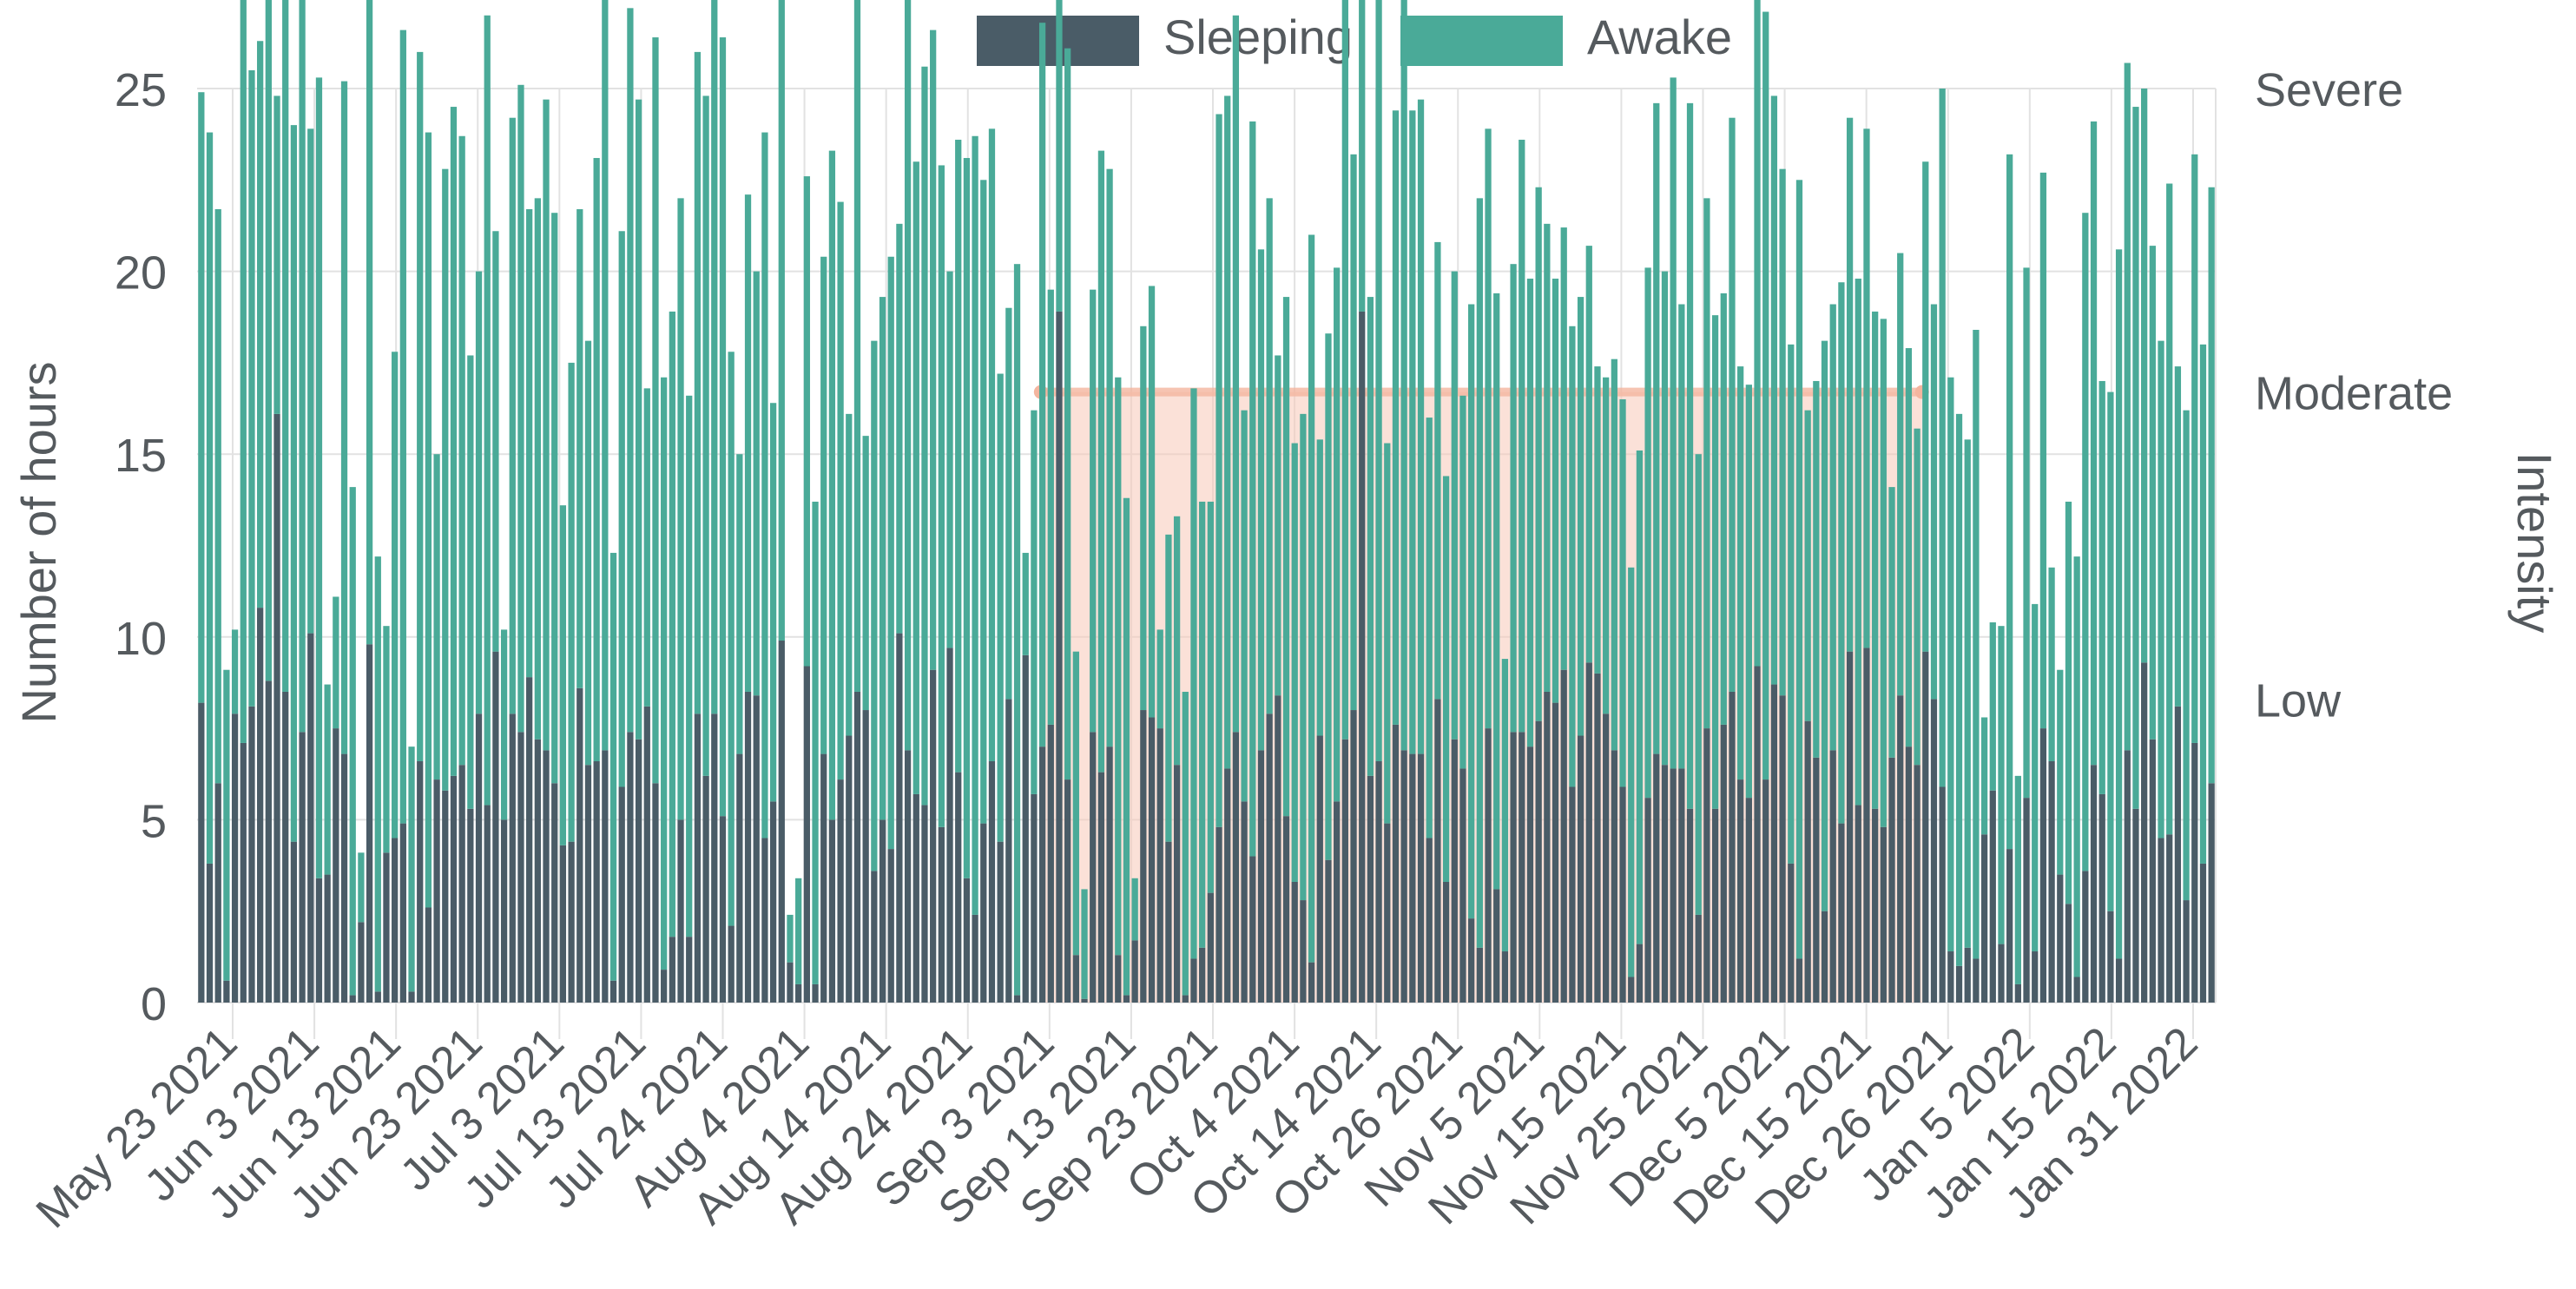 Image resolution: width=2576 pixels, height=1289 pixels. I want to click on legend-item-awake: Awake, so click(1566, 38).